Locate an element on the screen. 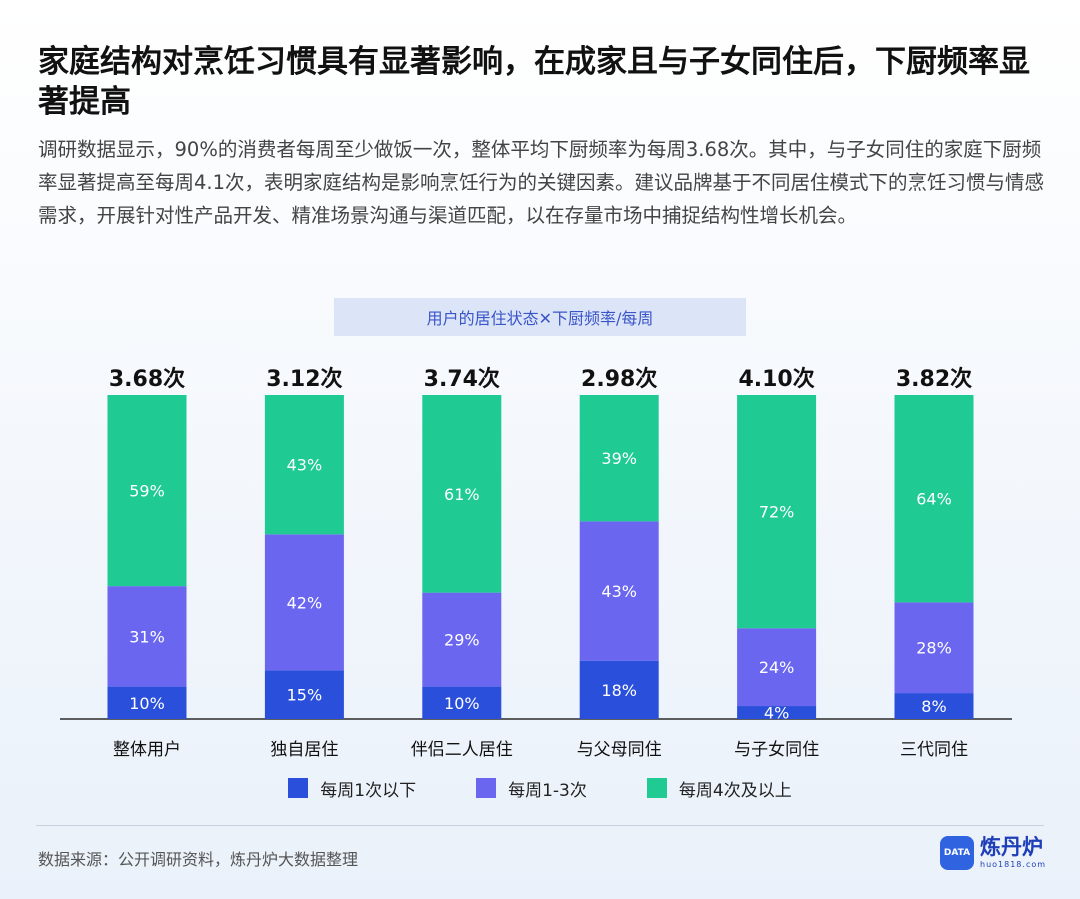 The height and width of the screenshot is (899, 1080). legend-item-four-plus: 每周4次及以上 is located at coordinates (719, 788).